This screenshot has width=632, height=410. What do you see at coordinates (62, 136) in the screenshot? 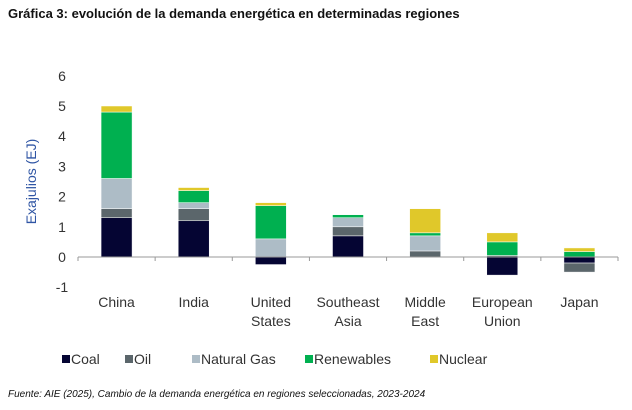
I see `y-tick-label: 4` at bounding box center [62, 136].